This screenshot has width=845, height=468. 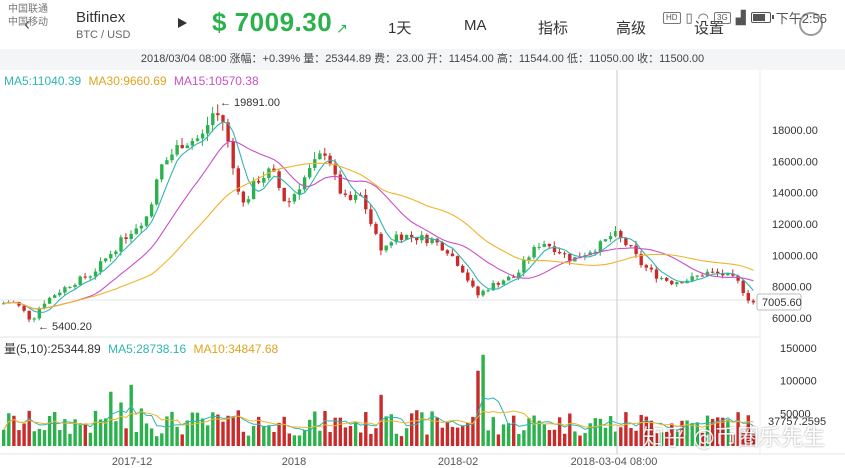 What do you see at coordinates (795, 414) in the screenshot?
I see `volume-tick-label: 50000` at bounding box center [795, 414].